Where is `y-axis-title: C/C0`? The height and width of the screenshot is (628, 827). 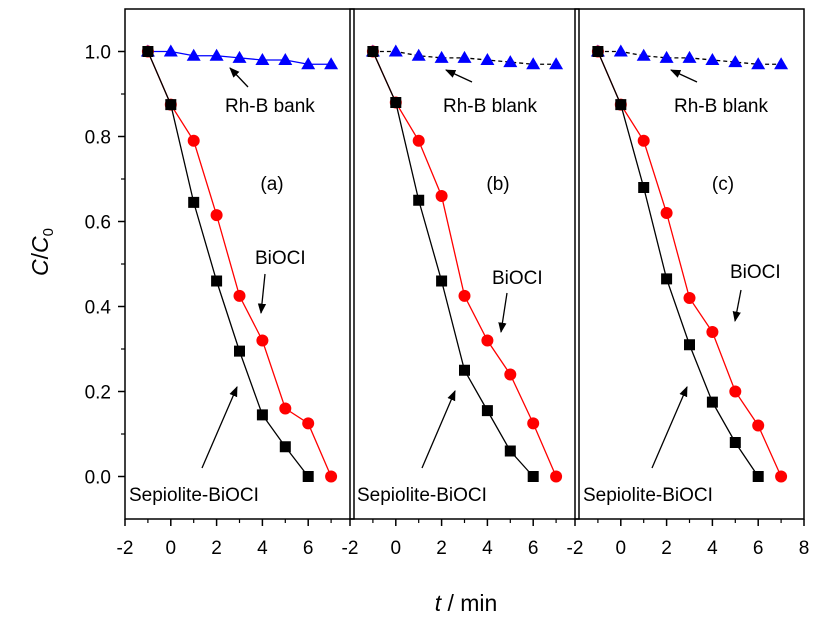 y-axis-title: C/C0 is located at coordinates (42, 252).